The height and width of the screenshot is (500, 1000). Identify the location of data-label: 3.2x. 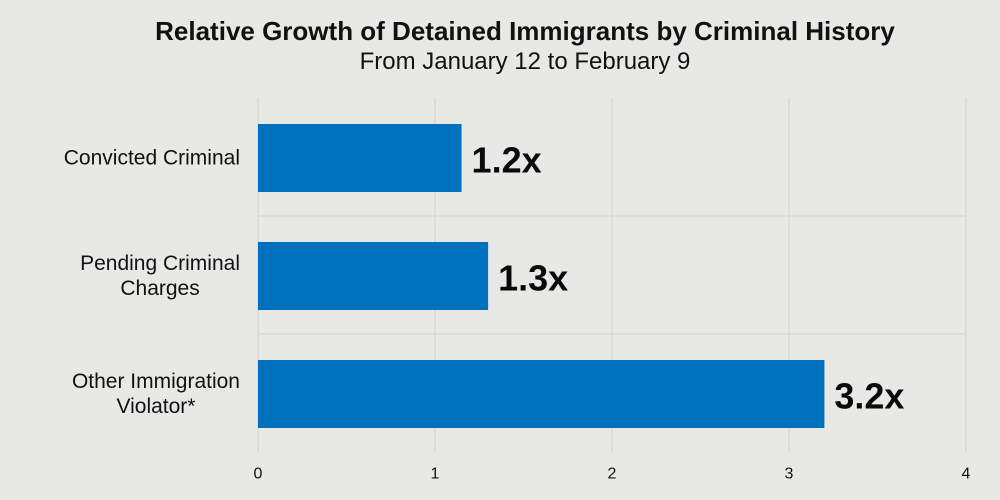
(869, 396).